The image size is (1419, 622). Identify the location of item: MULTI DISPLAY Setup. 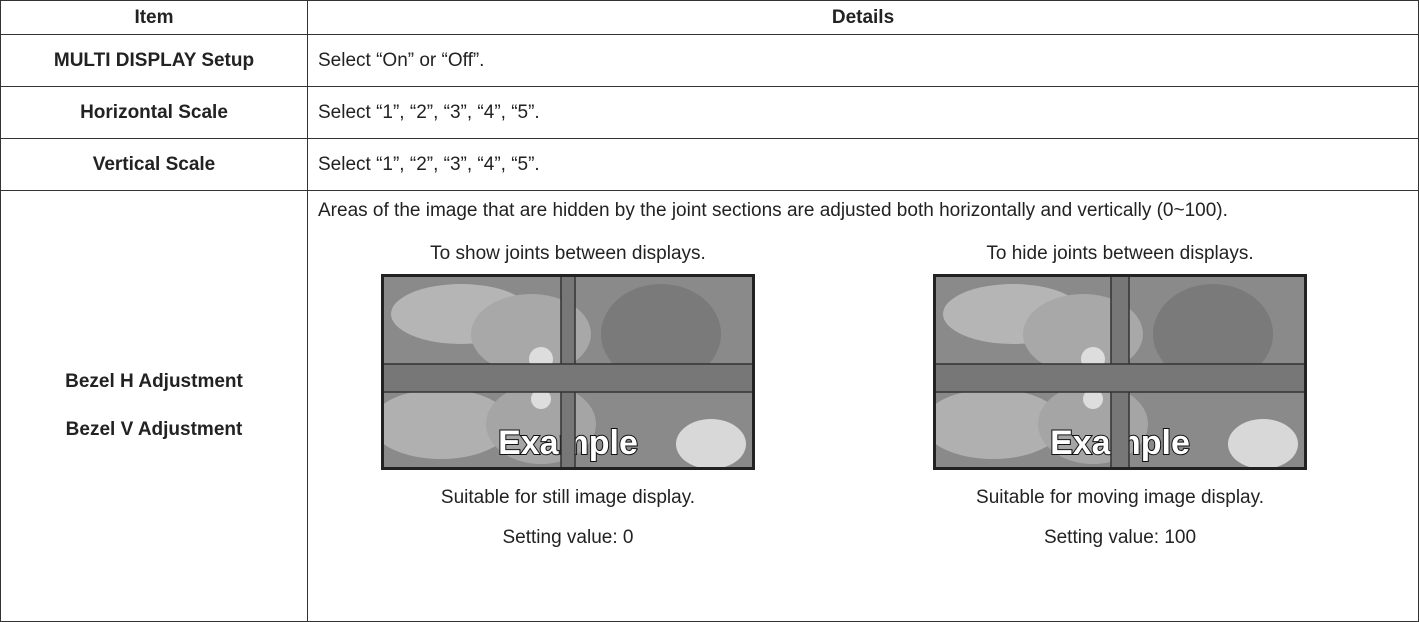
(154, 60).